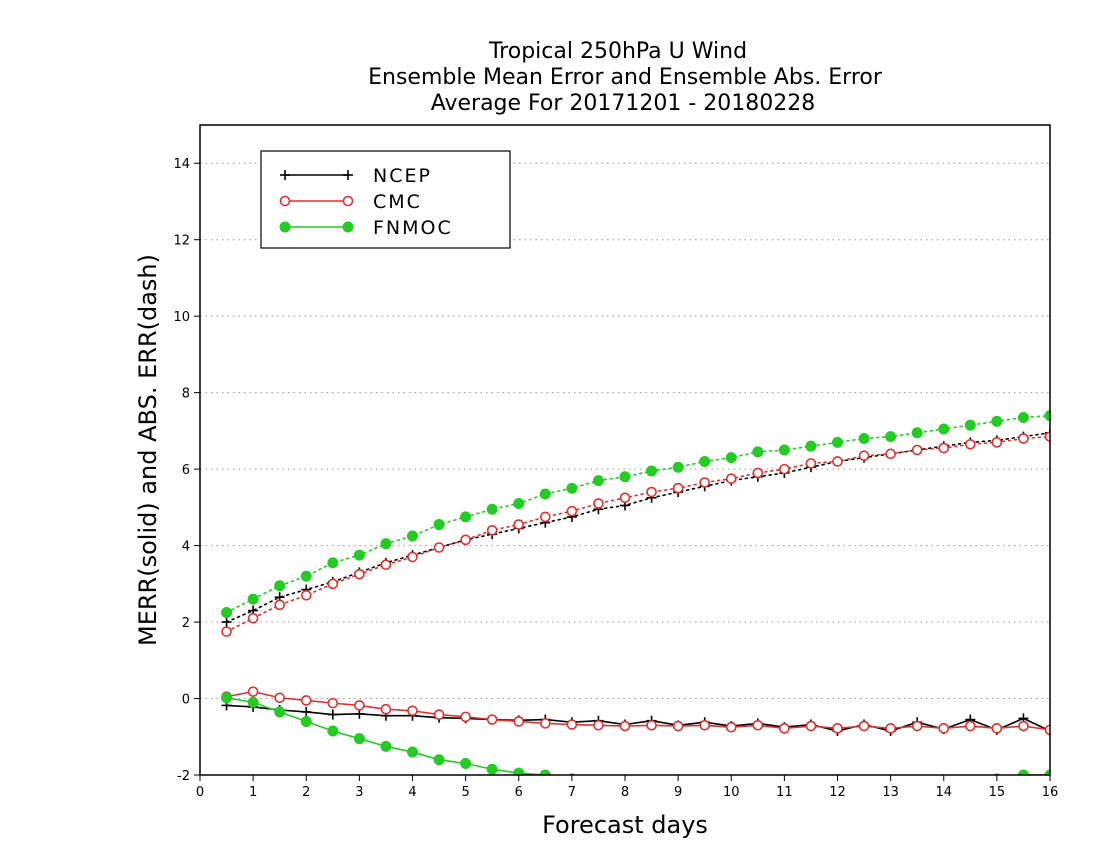  Describe the element at coordinates (678, 792) in the screenshot. I see `x-tick-label: 9` at that location.